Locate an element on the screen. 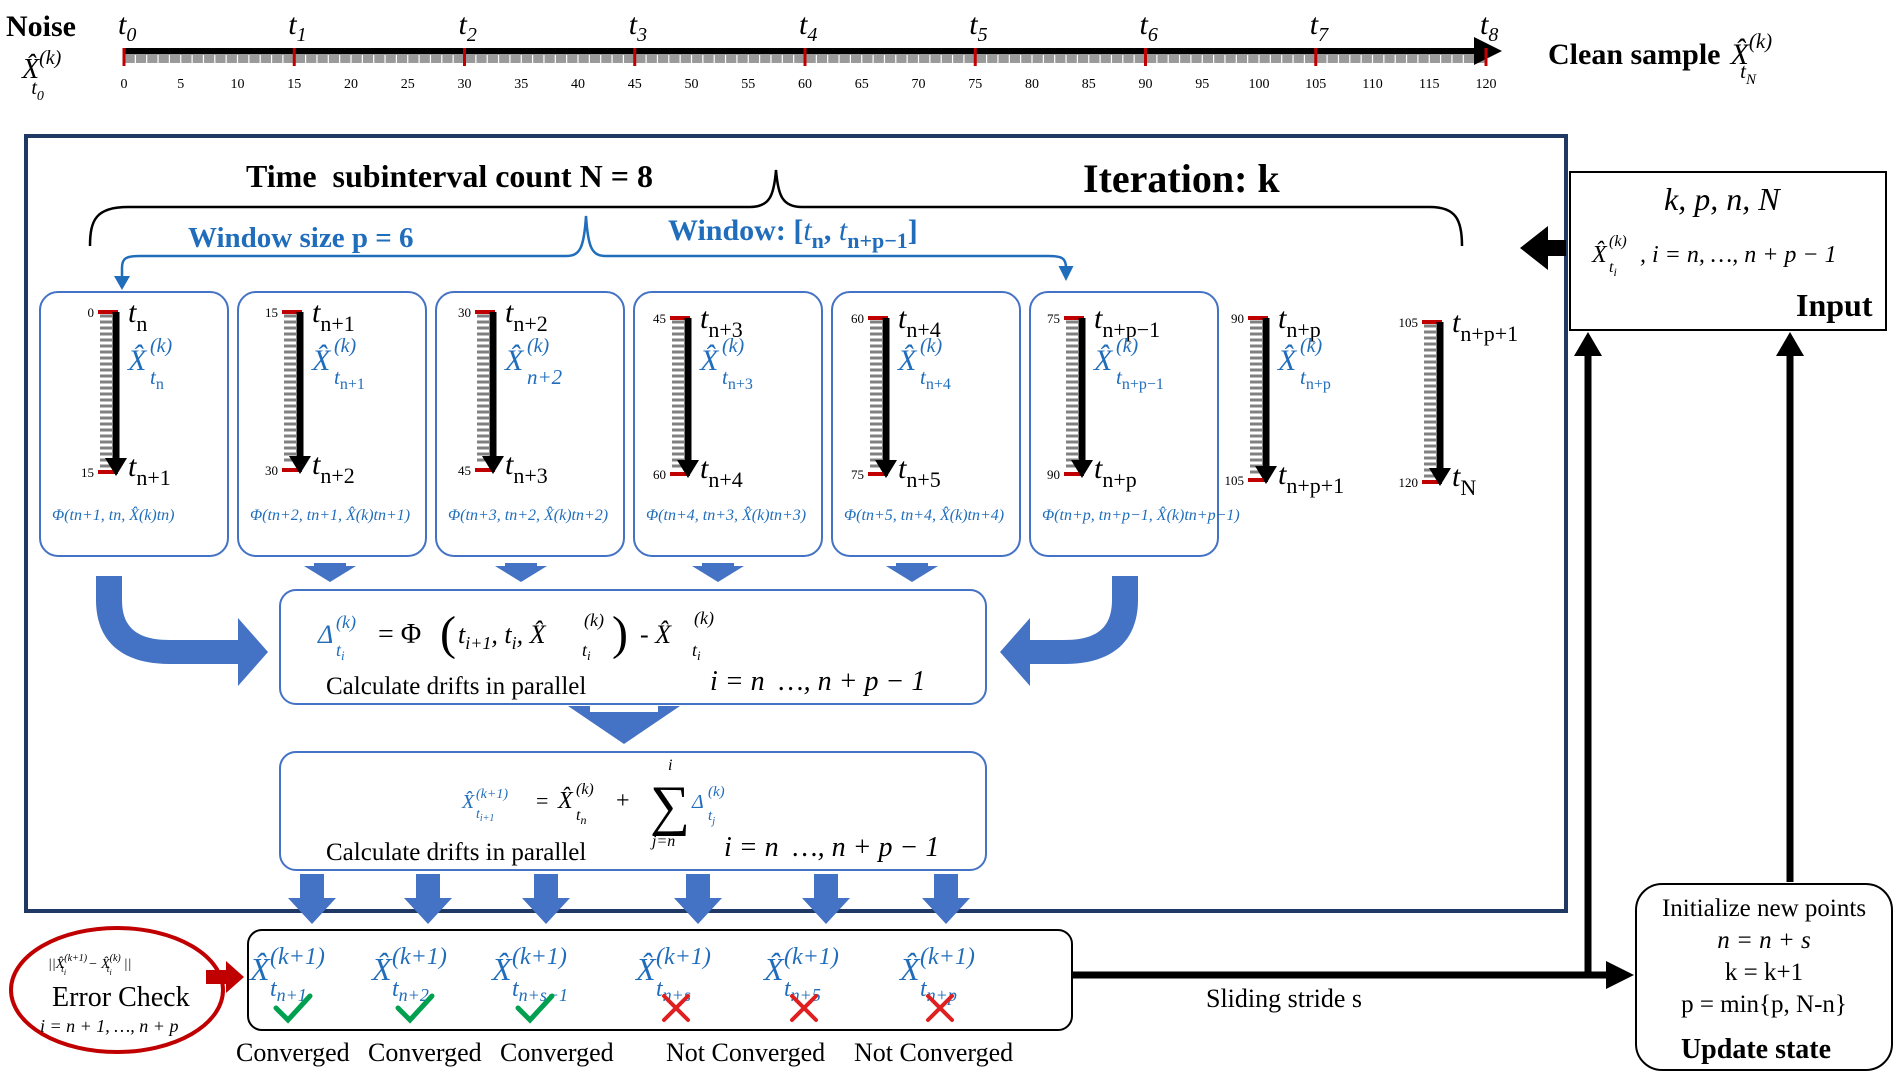  column-bottom-number: 45 is located at coordinates (464, 470).